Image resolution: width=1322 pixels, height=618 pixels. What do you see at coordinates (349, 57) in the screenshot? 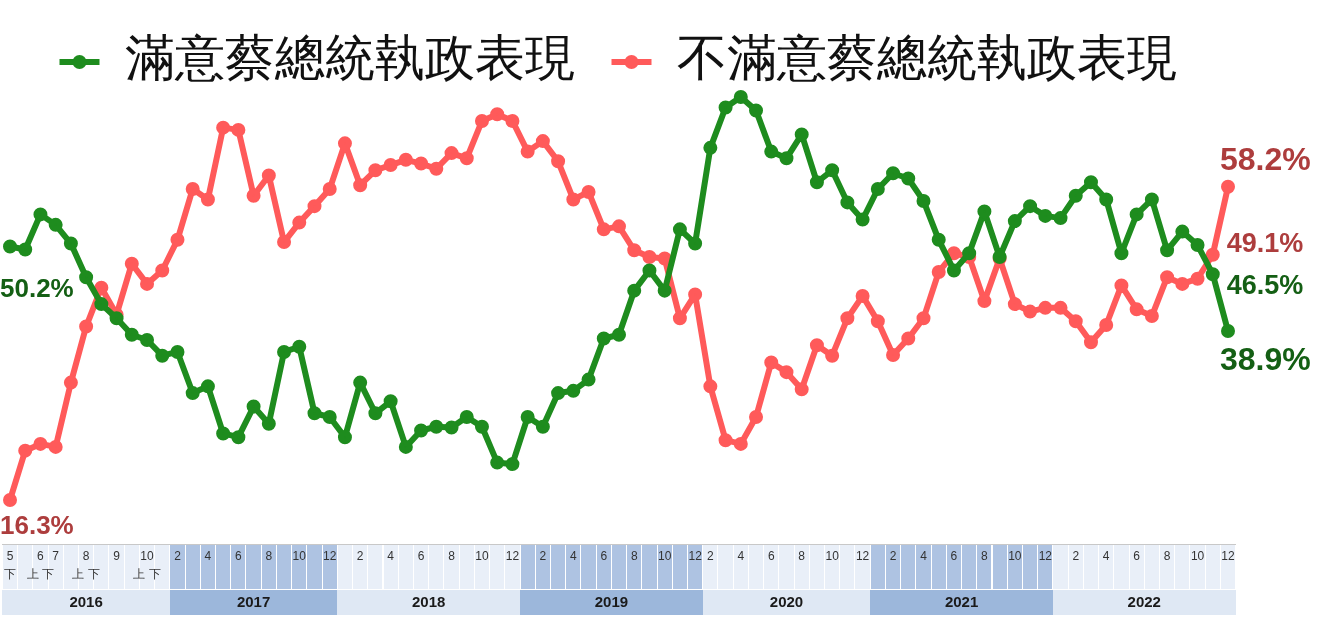
I see `legend-label: 滿意蔡總統執政表現` at bounding box center [349, 57].